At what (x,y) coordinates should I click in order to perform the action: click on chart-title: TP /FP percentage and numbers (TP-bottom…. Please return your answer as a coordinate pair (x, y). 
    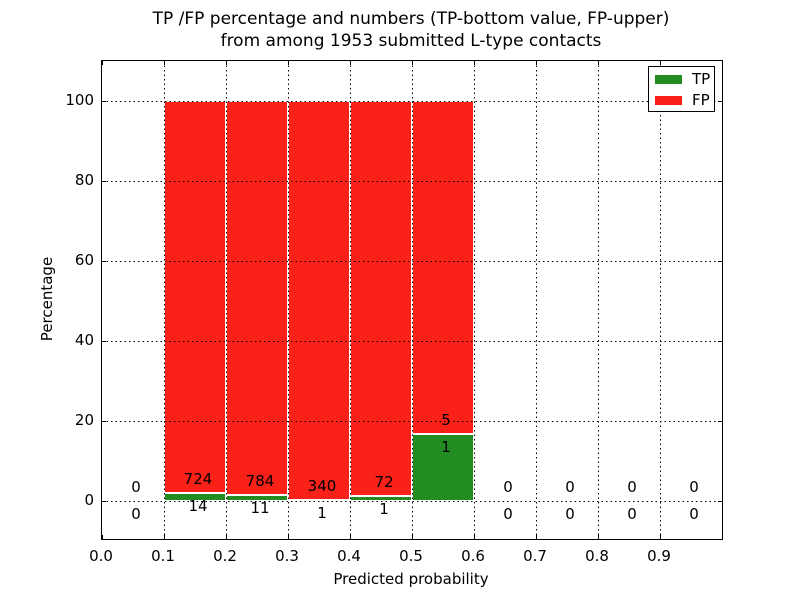
    Looking at the image, I should click on (411, 30).